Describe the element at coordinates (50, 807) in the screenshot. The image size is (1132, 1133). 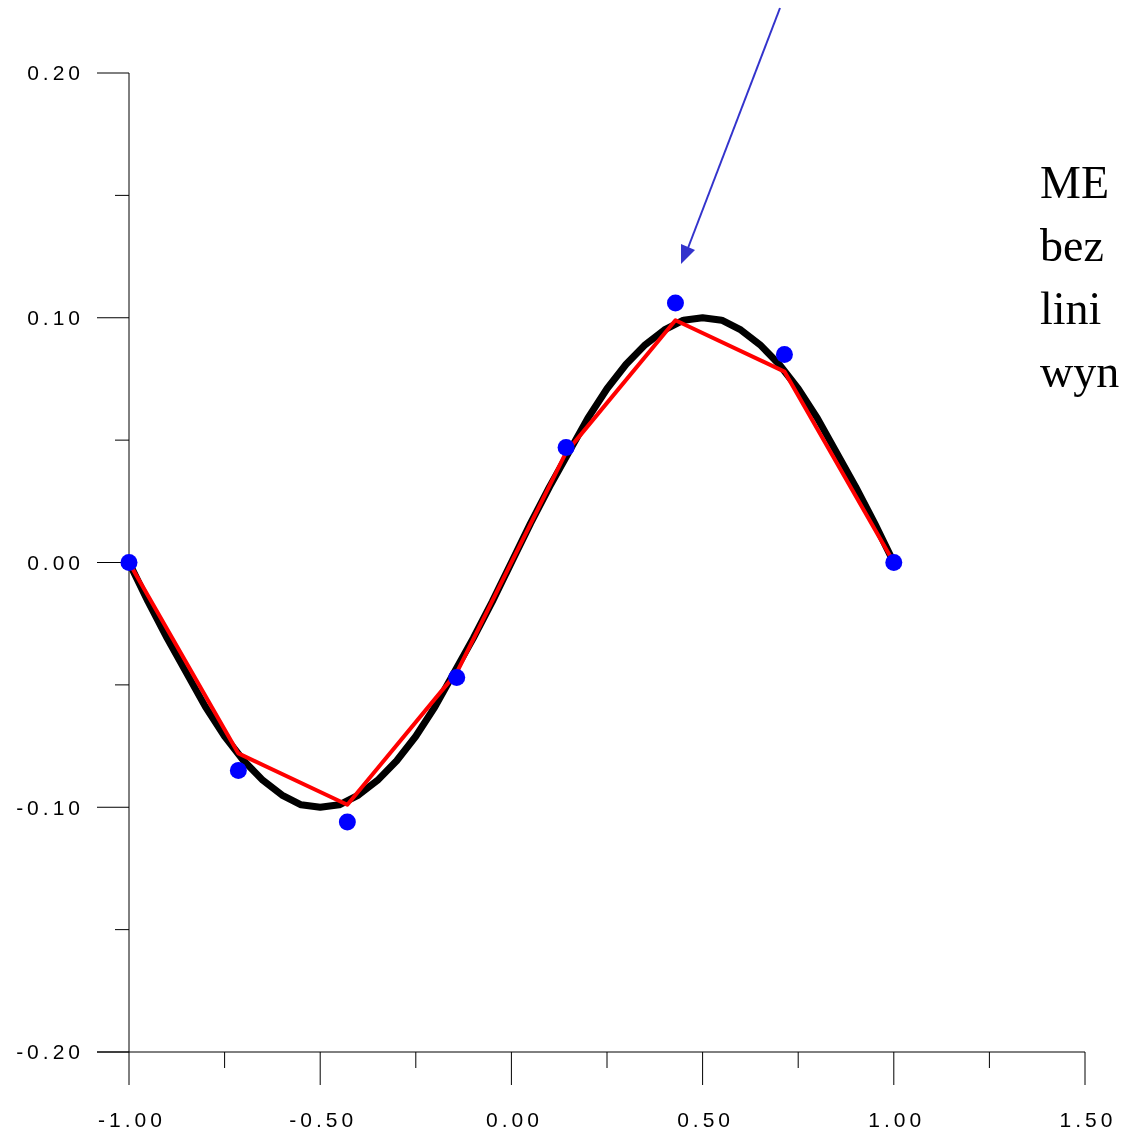
I see `y-tick-label: -0.10` at that location.